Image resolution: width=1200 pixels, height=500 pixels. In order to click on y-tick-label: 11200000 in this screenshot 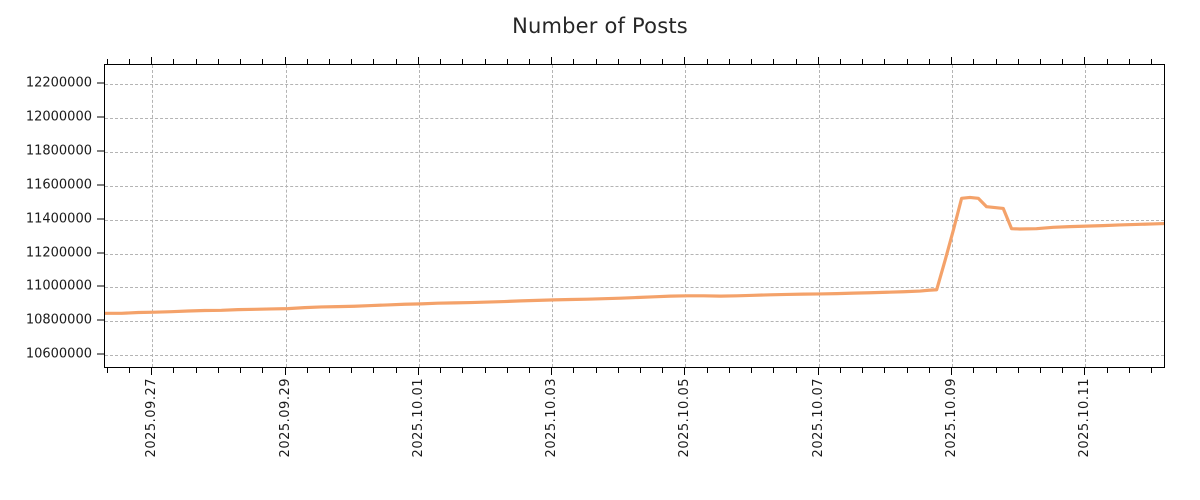, I will do `click(58, 252)`.